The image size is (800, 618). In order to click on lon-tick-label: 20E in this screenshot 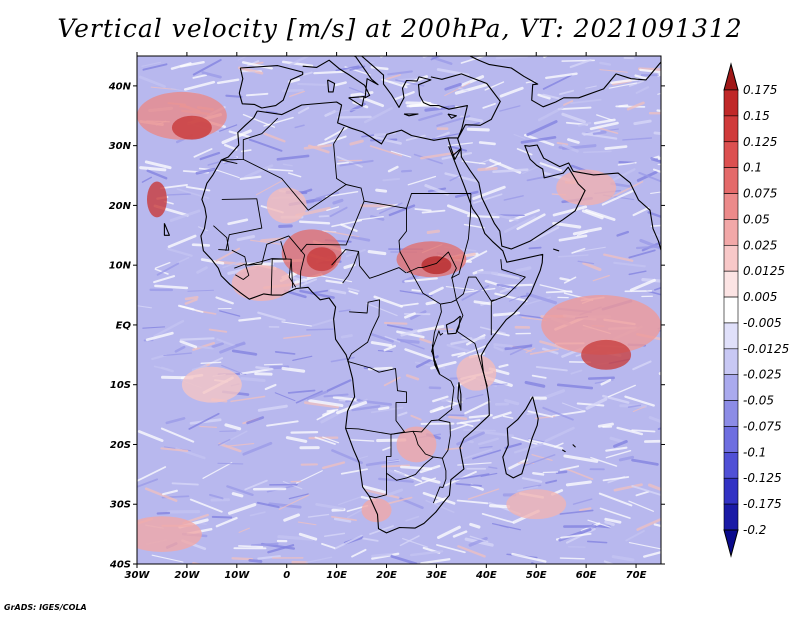, I will do `click(386, 575)`.